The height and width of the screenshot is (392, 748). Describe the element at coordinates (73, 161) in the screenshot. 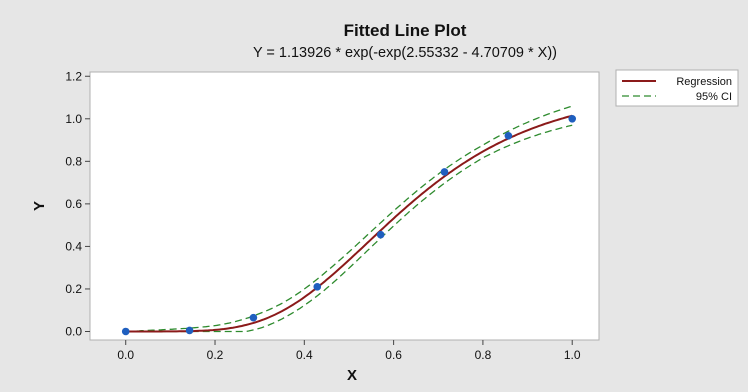

I see `y-tick-label: 0.8` at that location.